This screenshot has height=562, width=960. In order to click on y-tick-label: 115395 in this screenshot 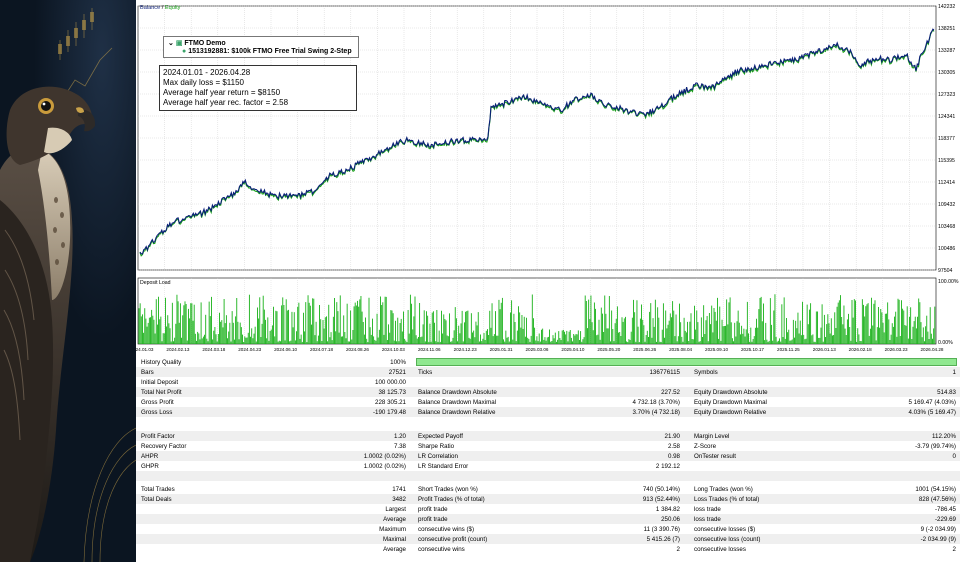, I will do `click(946, 161)`.